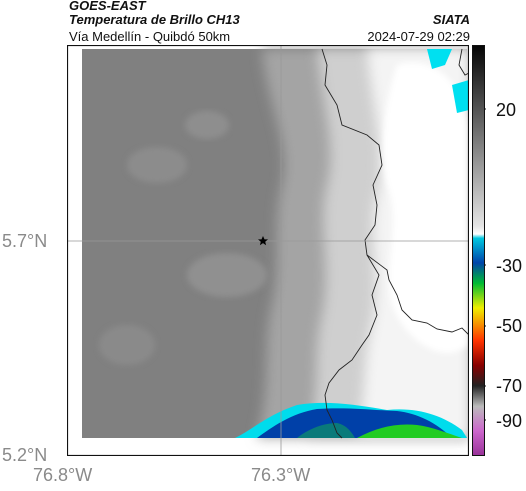 This screenshot has height=491, width=526. I want to click on star-marker, so click(263, 241).